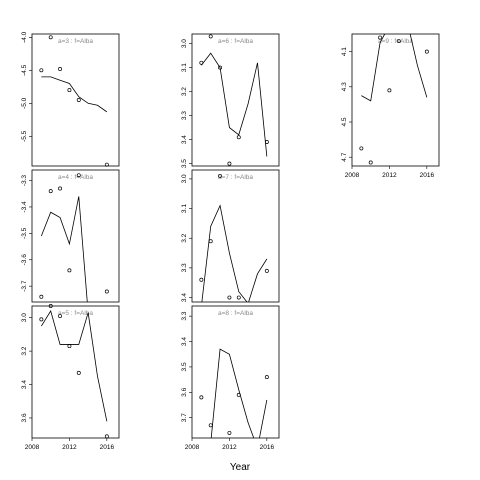 This screenshot has height=480, width=480. Describe the element at coordinates (235, 41) in the screenshot. I see `panel-strip-label: a=6 : f=Alba` at that location.